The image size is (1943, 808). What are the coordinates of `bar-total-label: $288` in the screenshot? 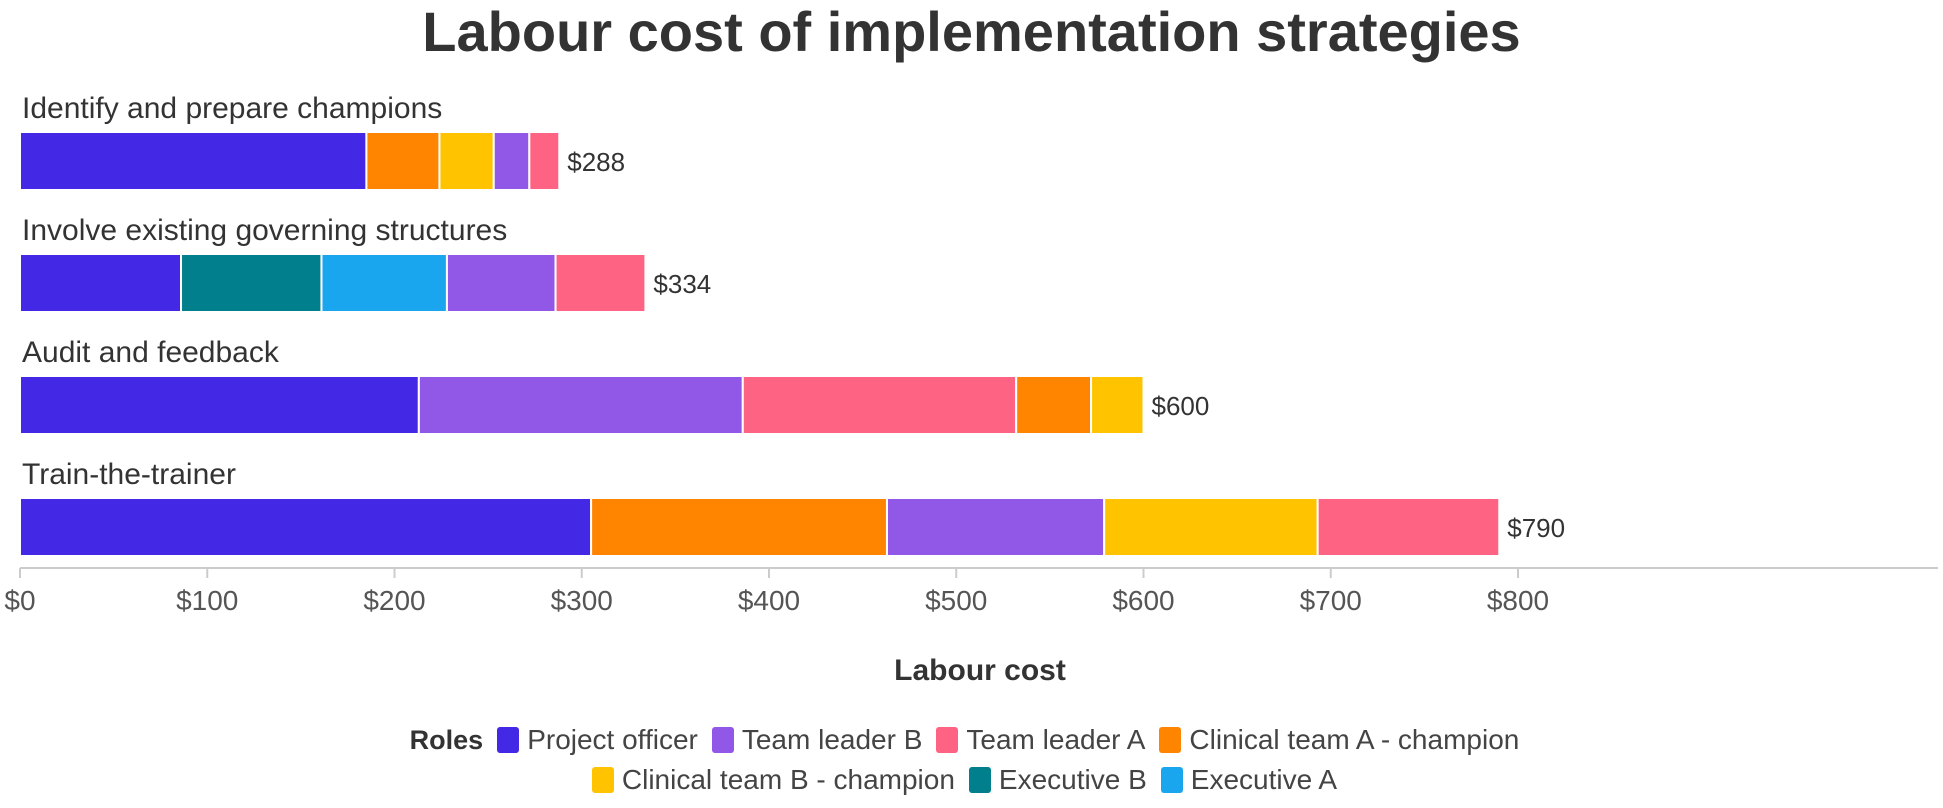 It's located at (596, 162).